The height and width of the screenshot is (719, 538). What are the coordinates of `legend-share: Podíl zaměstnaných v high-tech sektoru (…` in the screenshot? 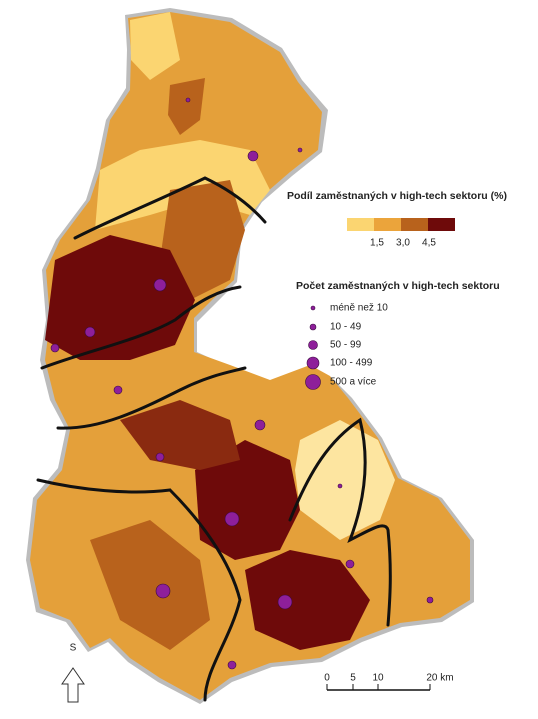 It's located at (397, 219).